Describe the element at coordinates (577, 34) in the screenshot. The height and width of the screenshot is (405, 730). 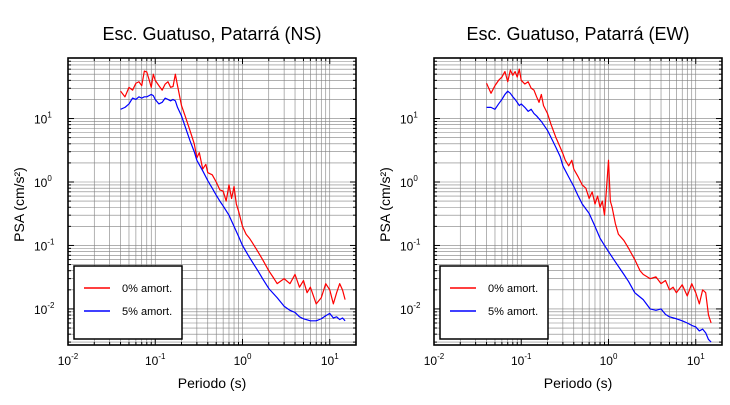
I see `chart-title: Esc. Guatuso, Patarrá (EW)` at that location.